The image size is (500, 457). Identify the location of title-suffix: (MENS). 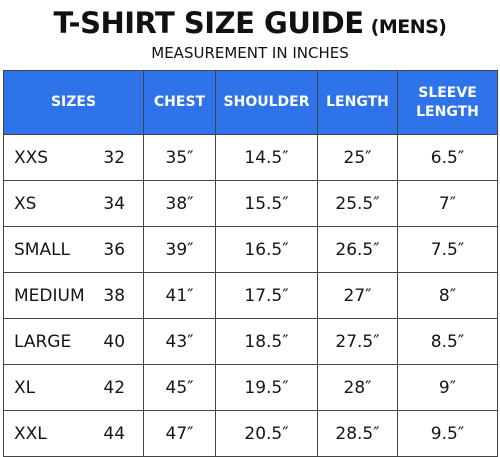
(408, 27).